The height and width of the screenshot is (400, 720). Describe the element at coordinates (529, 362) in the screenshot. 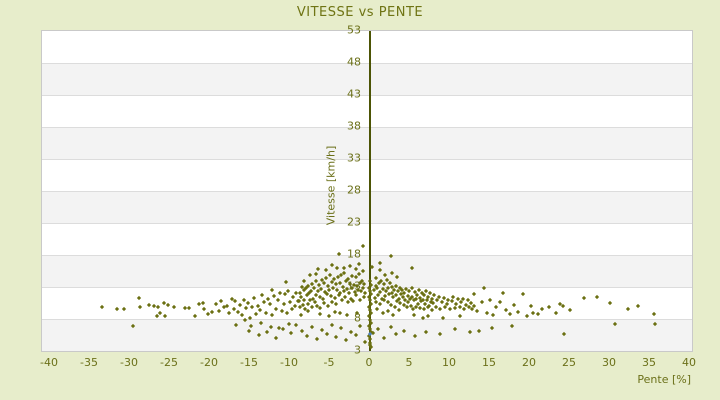

I see `x-tick-label: 20` at that location.